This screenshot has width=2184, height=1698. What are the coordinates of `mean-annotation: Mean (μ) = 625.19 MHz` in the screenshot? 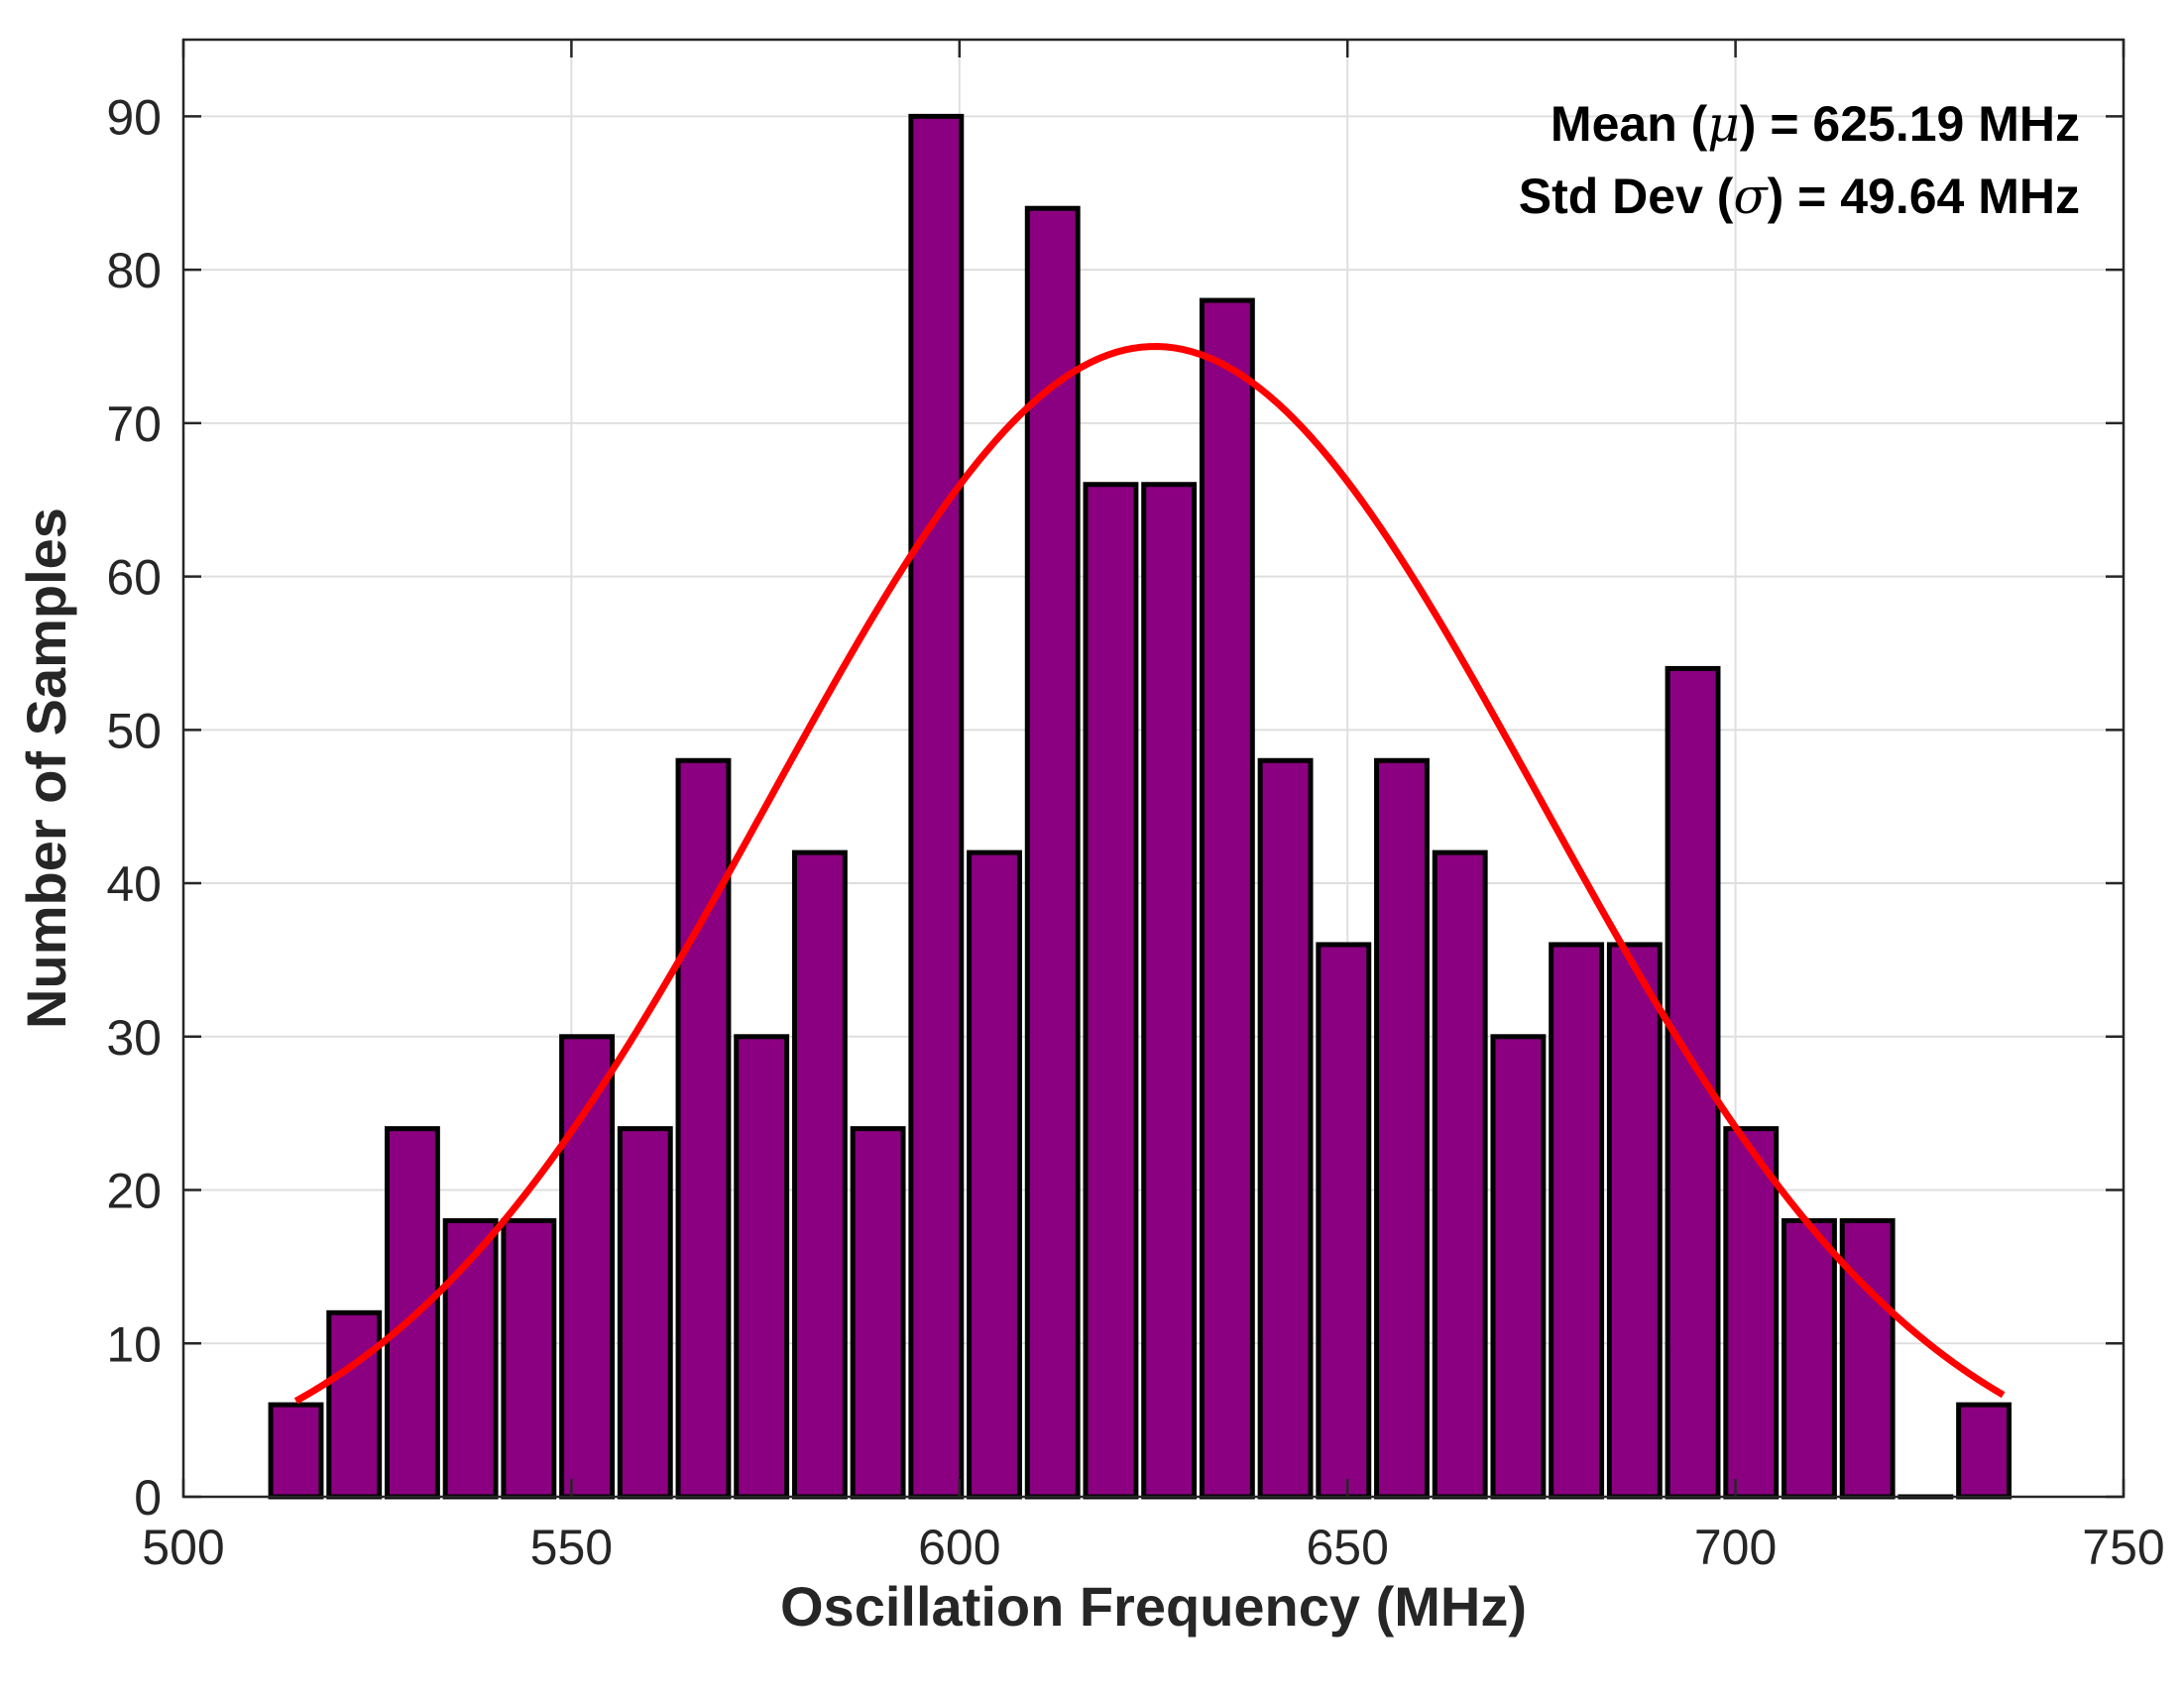 It's located at (1815, 124).